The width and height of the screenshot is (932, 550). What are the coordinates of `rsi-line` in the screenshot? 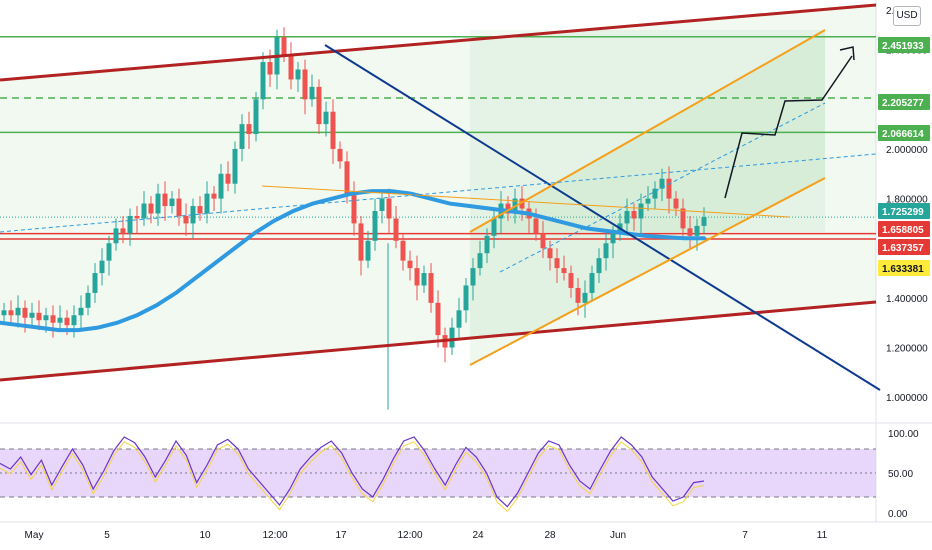 It's located at (352, 472).